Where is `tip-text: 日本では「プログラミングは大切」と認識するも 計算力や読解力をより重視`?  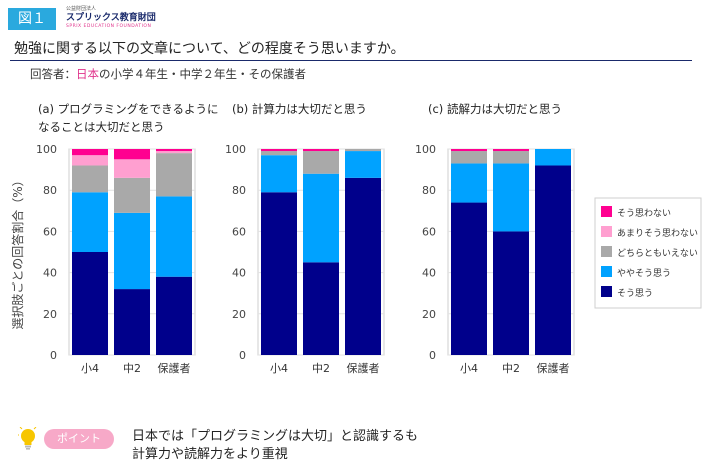 tip-text: 日本では「プログラミングは大切」と認識するも 計算力や読解力をより重視 is located at coordinates (275, 446).